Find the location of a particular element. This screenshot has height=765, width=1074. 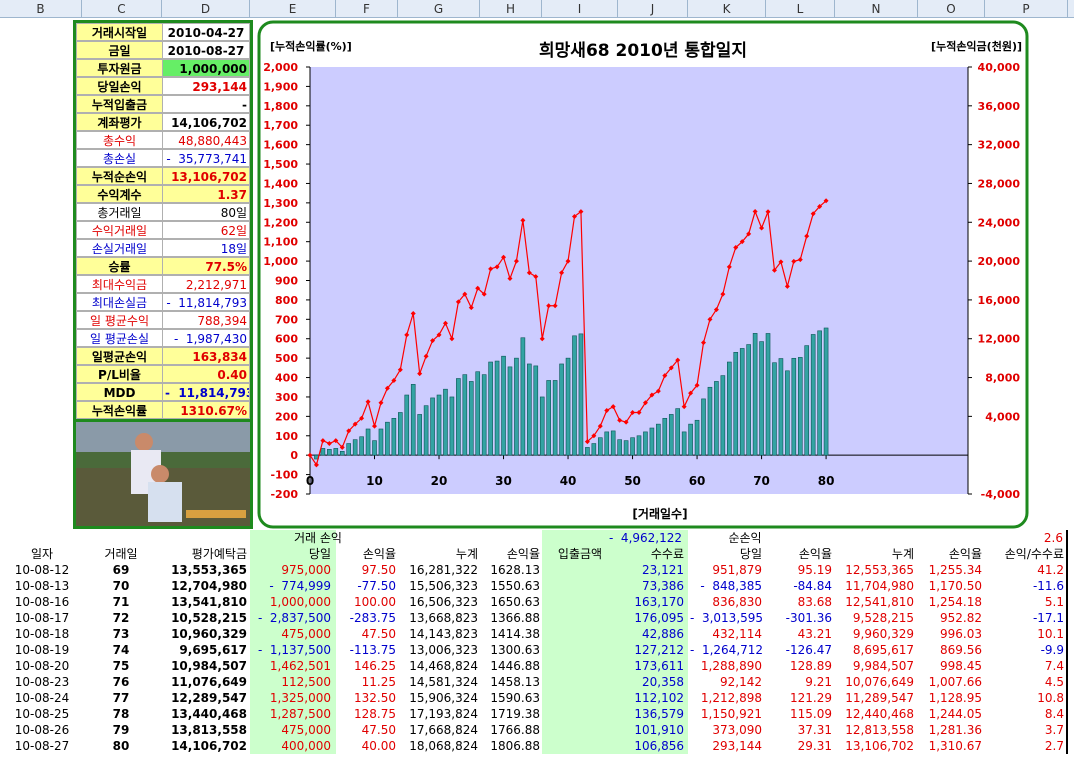

table-cell: 112,500 is located at coordinates (306, 682).